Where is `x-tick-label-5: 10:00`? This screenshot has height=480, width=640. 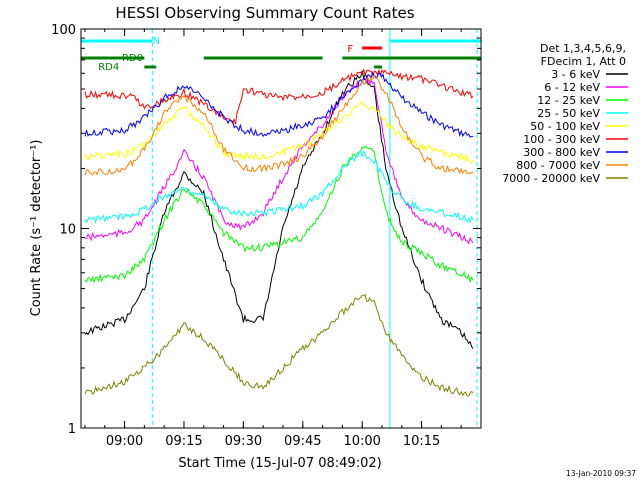
x-tick-label-5: 10:00 is located at coordinates (361, 441).